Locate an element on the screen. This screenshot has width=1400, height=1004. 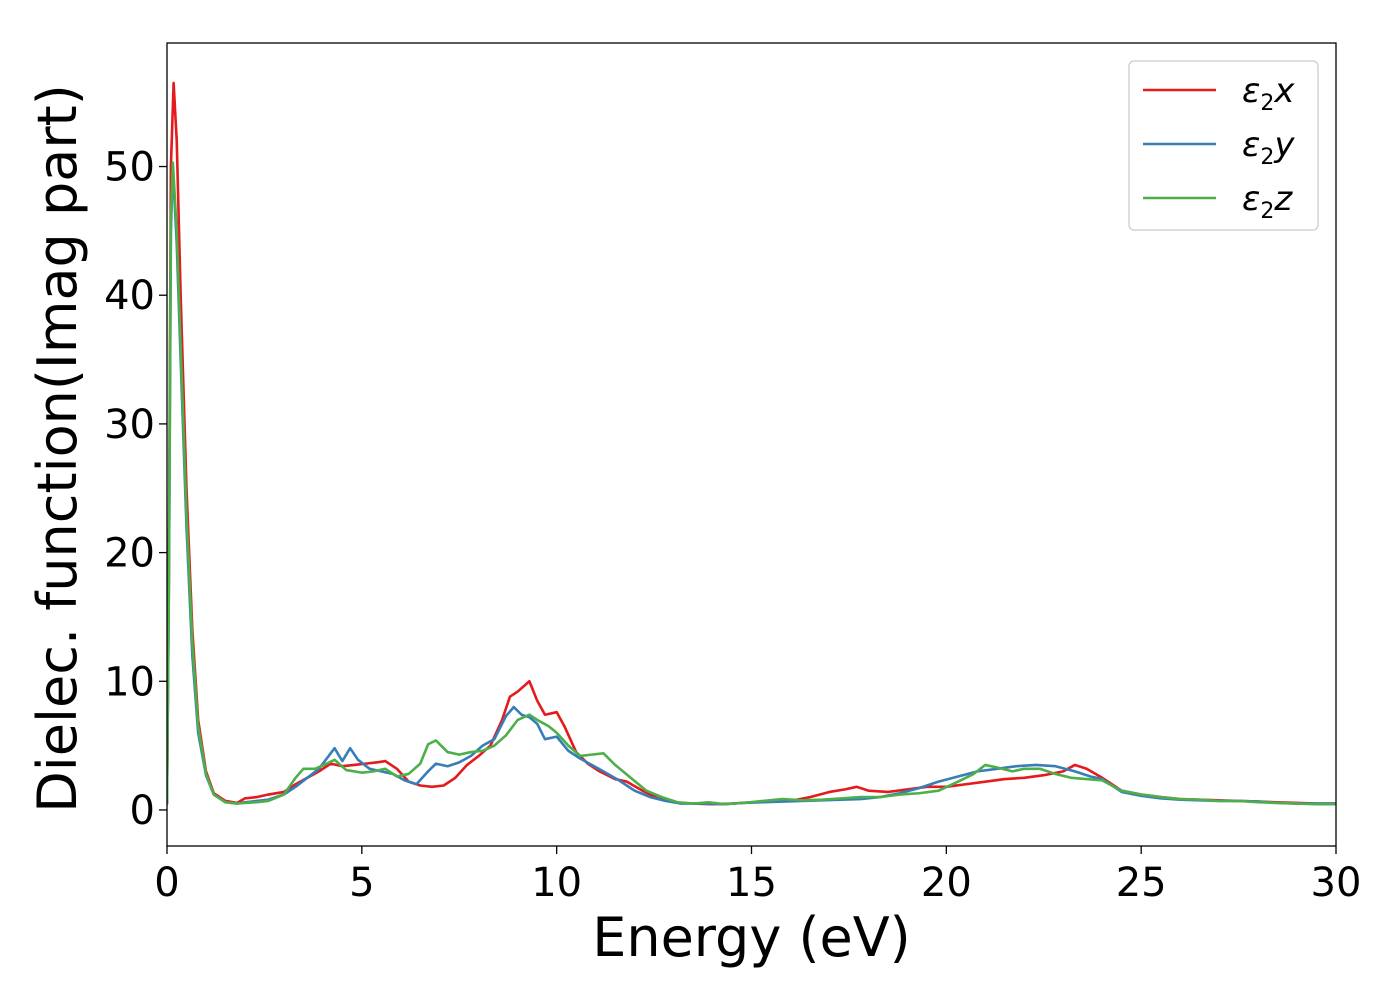
x-tick-label: 25 is located at coordinates (1141, 883).